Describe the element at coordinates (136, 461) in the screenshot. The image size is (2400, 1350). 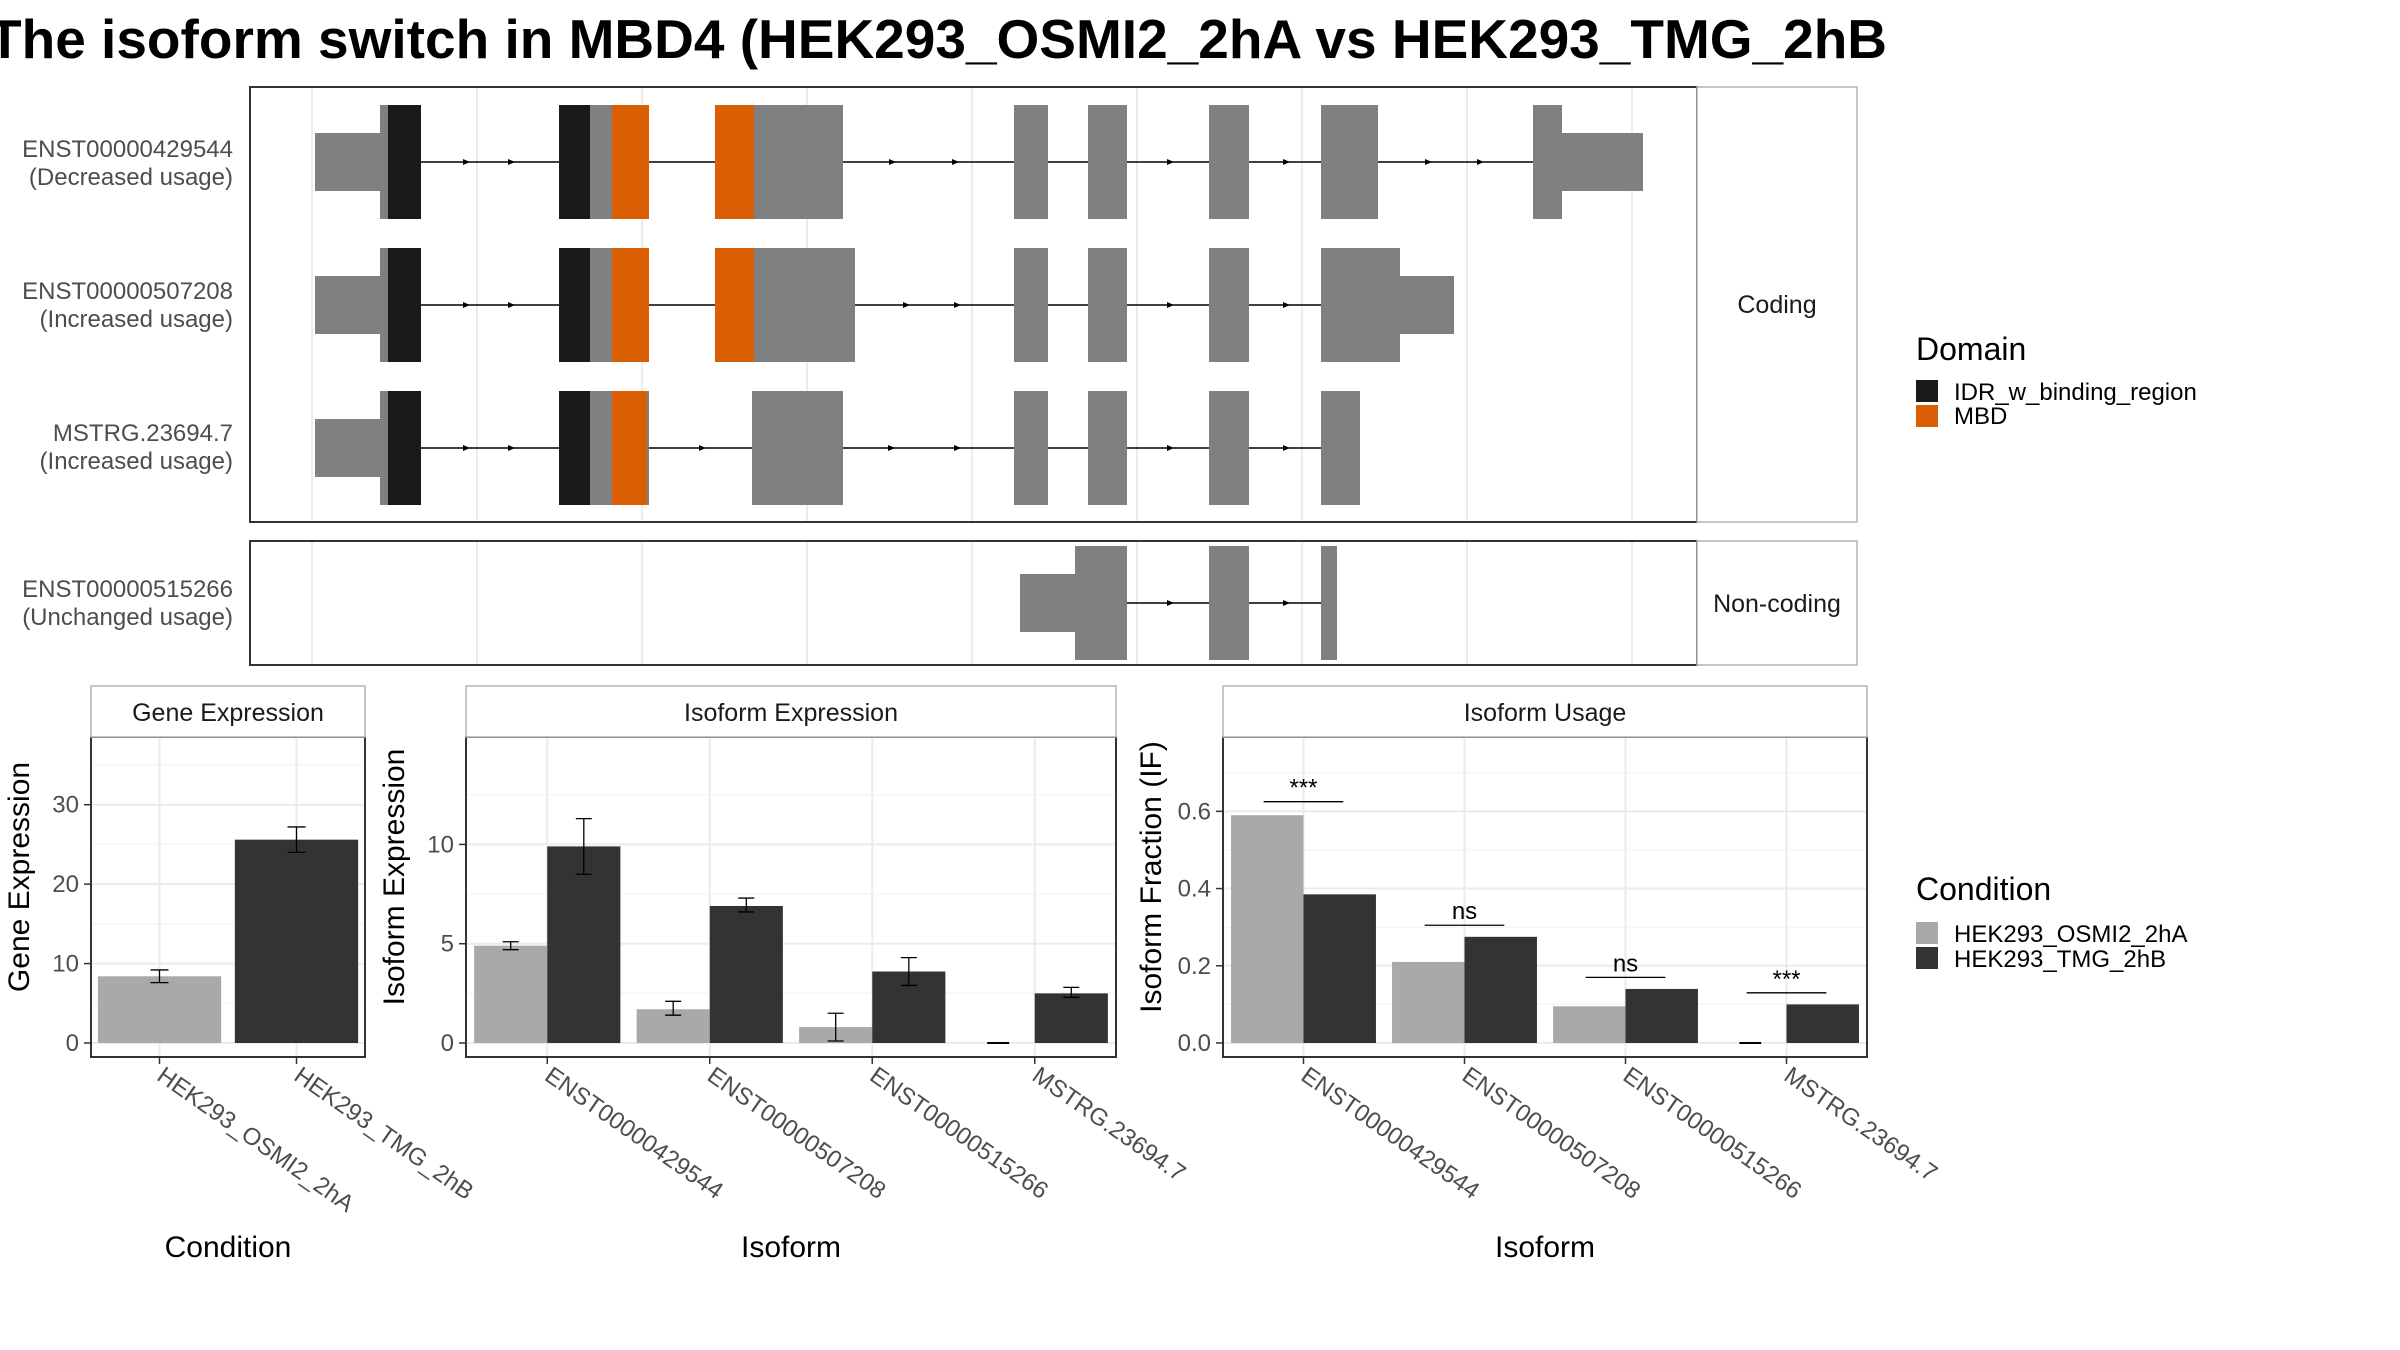
I see `transcript-status-3: (Increased usage)` at that location.